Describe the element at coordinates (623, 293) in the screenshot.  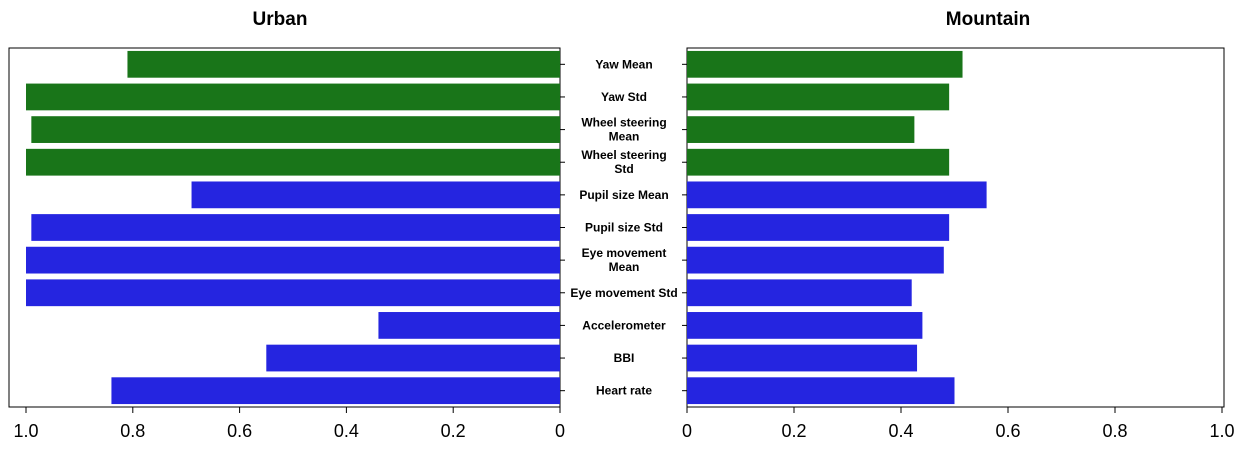
I see `category-label-eye-movement-std: Eye movement Std` at that location.